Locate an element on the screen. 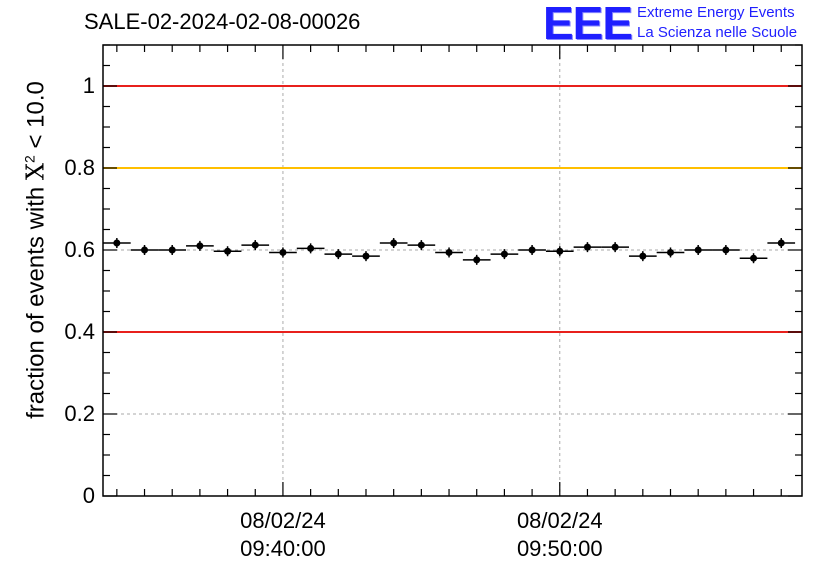  logo-line-2: La Scienza nelle Scuole is located at coordinates (717, 32).